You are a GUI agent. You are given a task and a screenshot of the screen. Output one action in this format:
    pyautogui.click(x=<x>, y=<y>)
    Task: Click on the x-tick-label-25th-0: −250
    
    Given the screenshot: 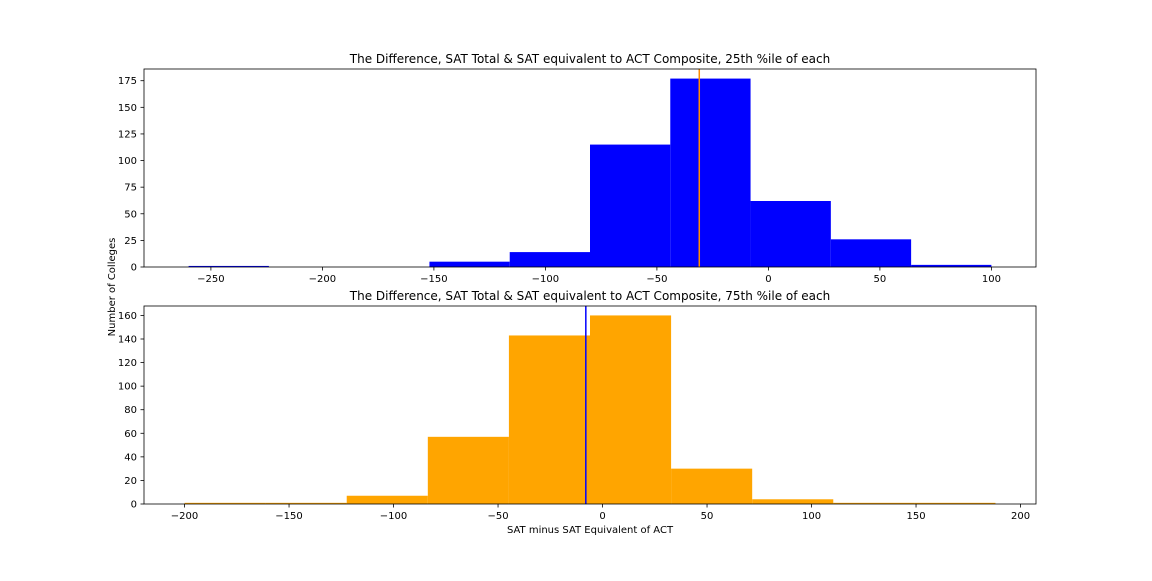 What is the action you would take?
    pyautogui.click(x=210, y=279)
    